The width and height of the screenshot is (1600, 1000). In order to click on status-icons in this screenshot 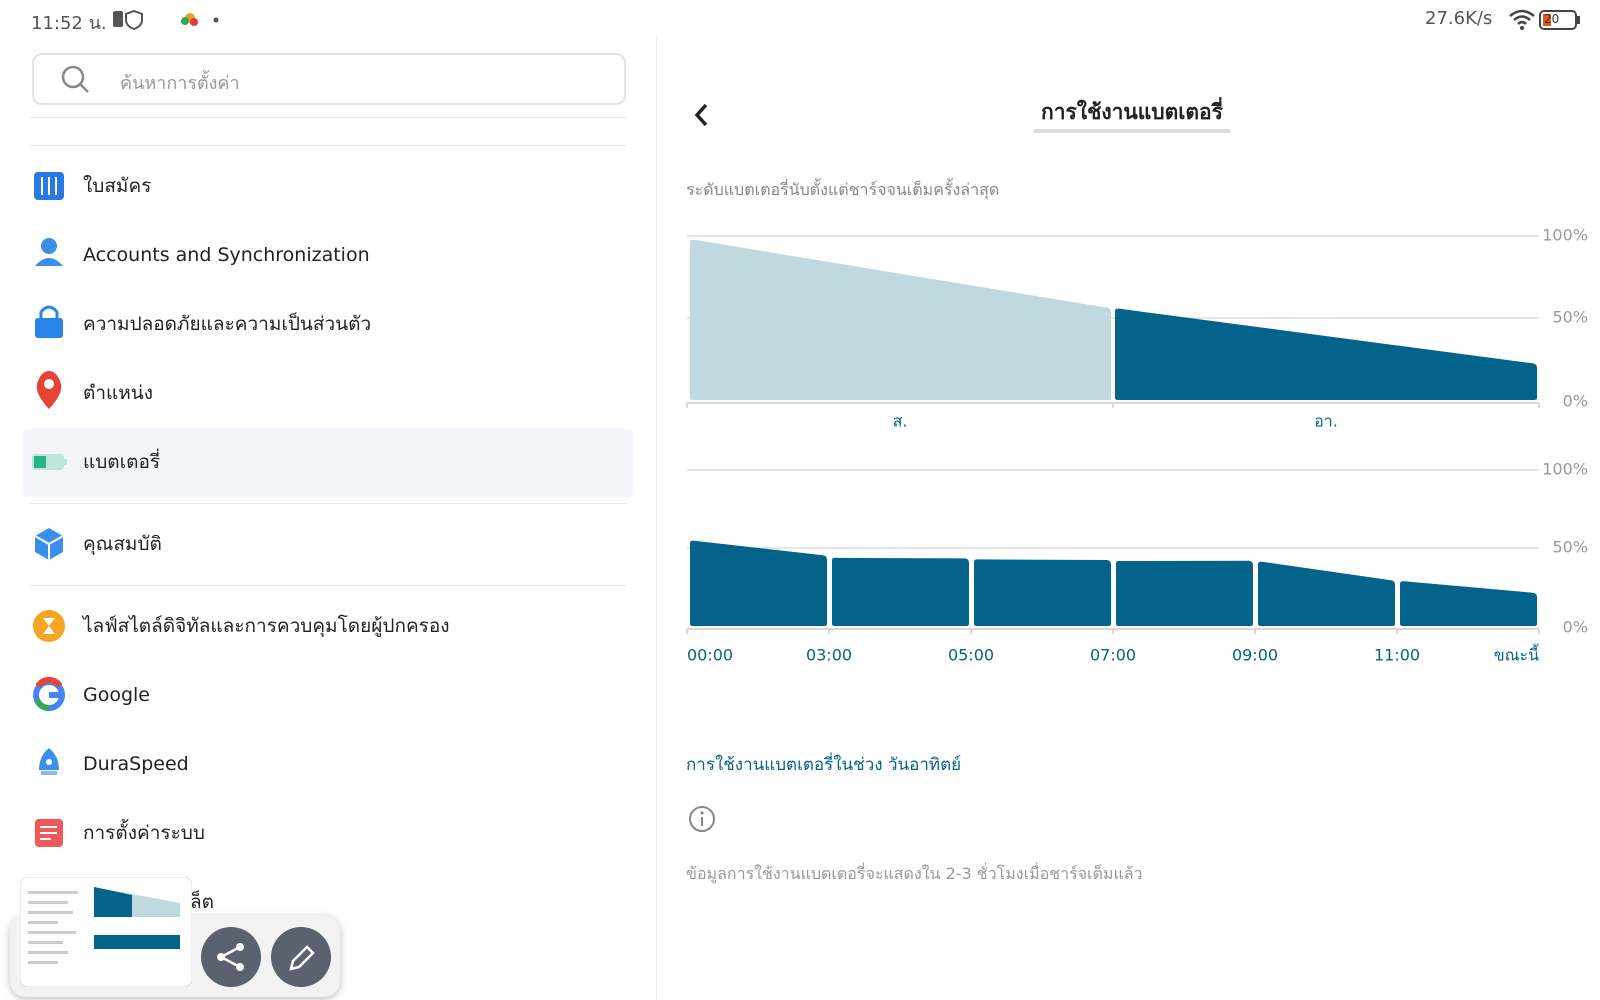, I will do `click(166, 20)`.